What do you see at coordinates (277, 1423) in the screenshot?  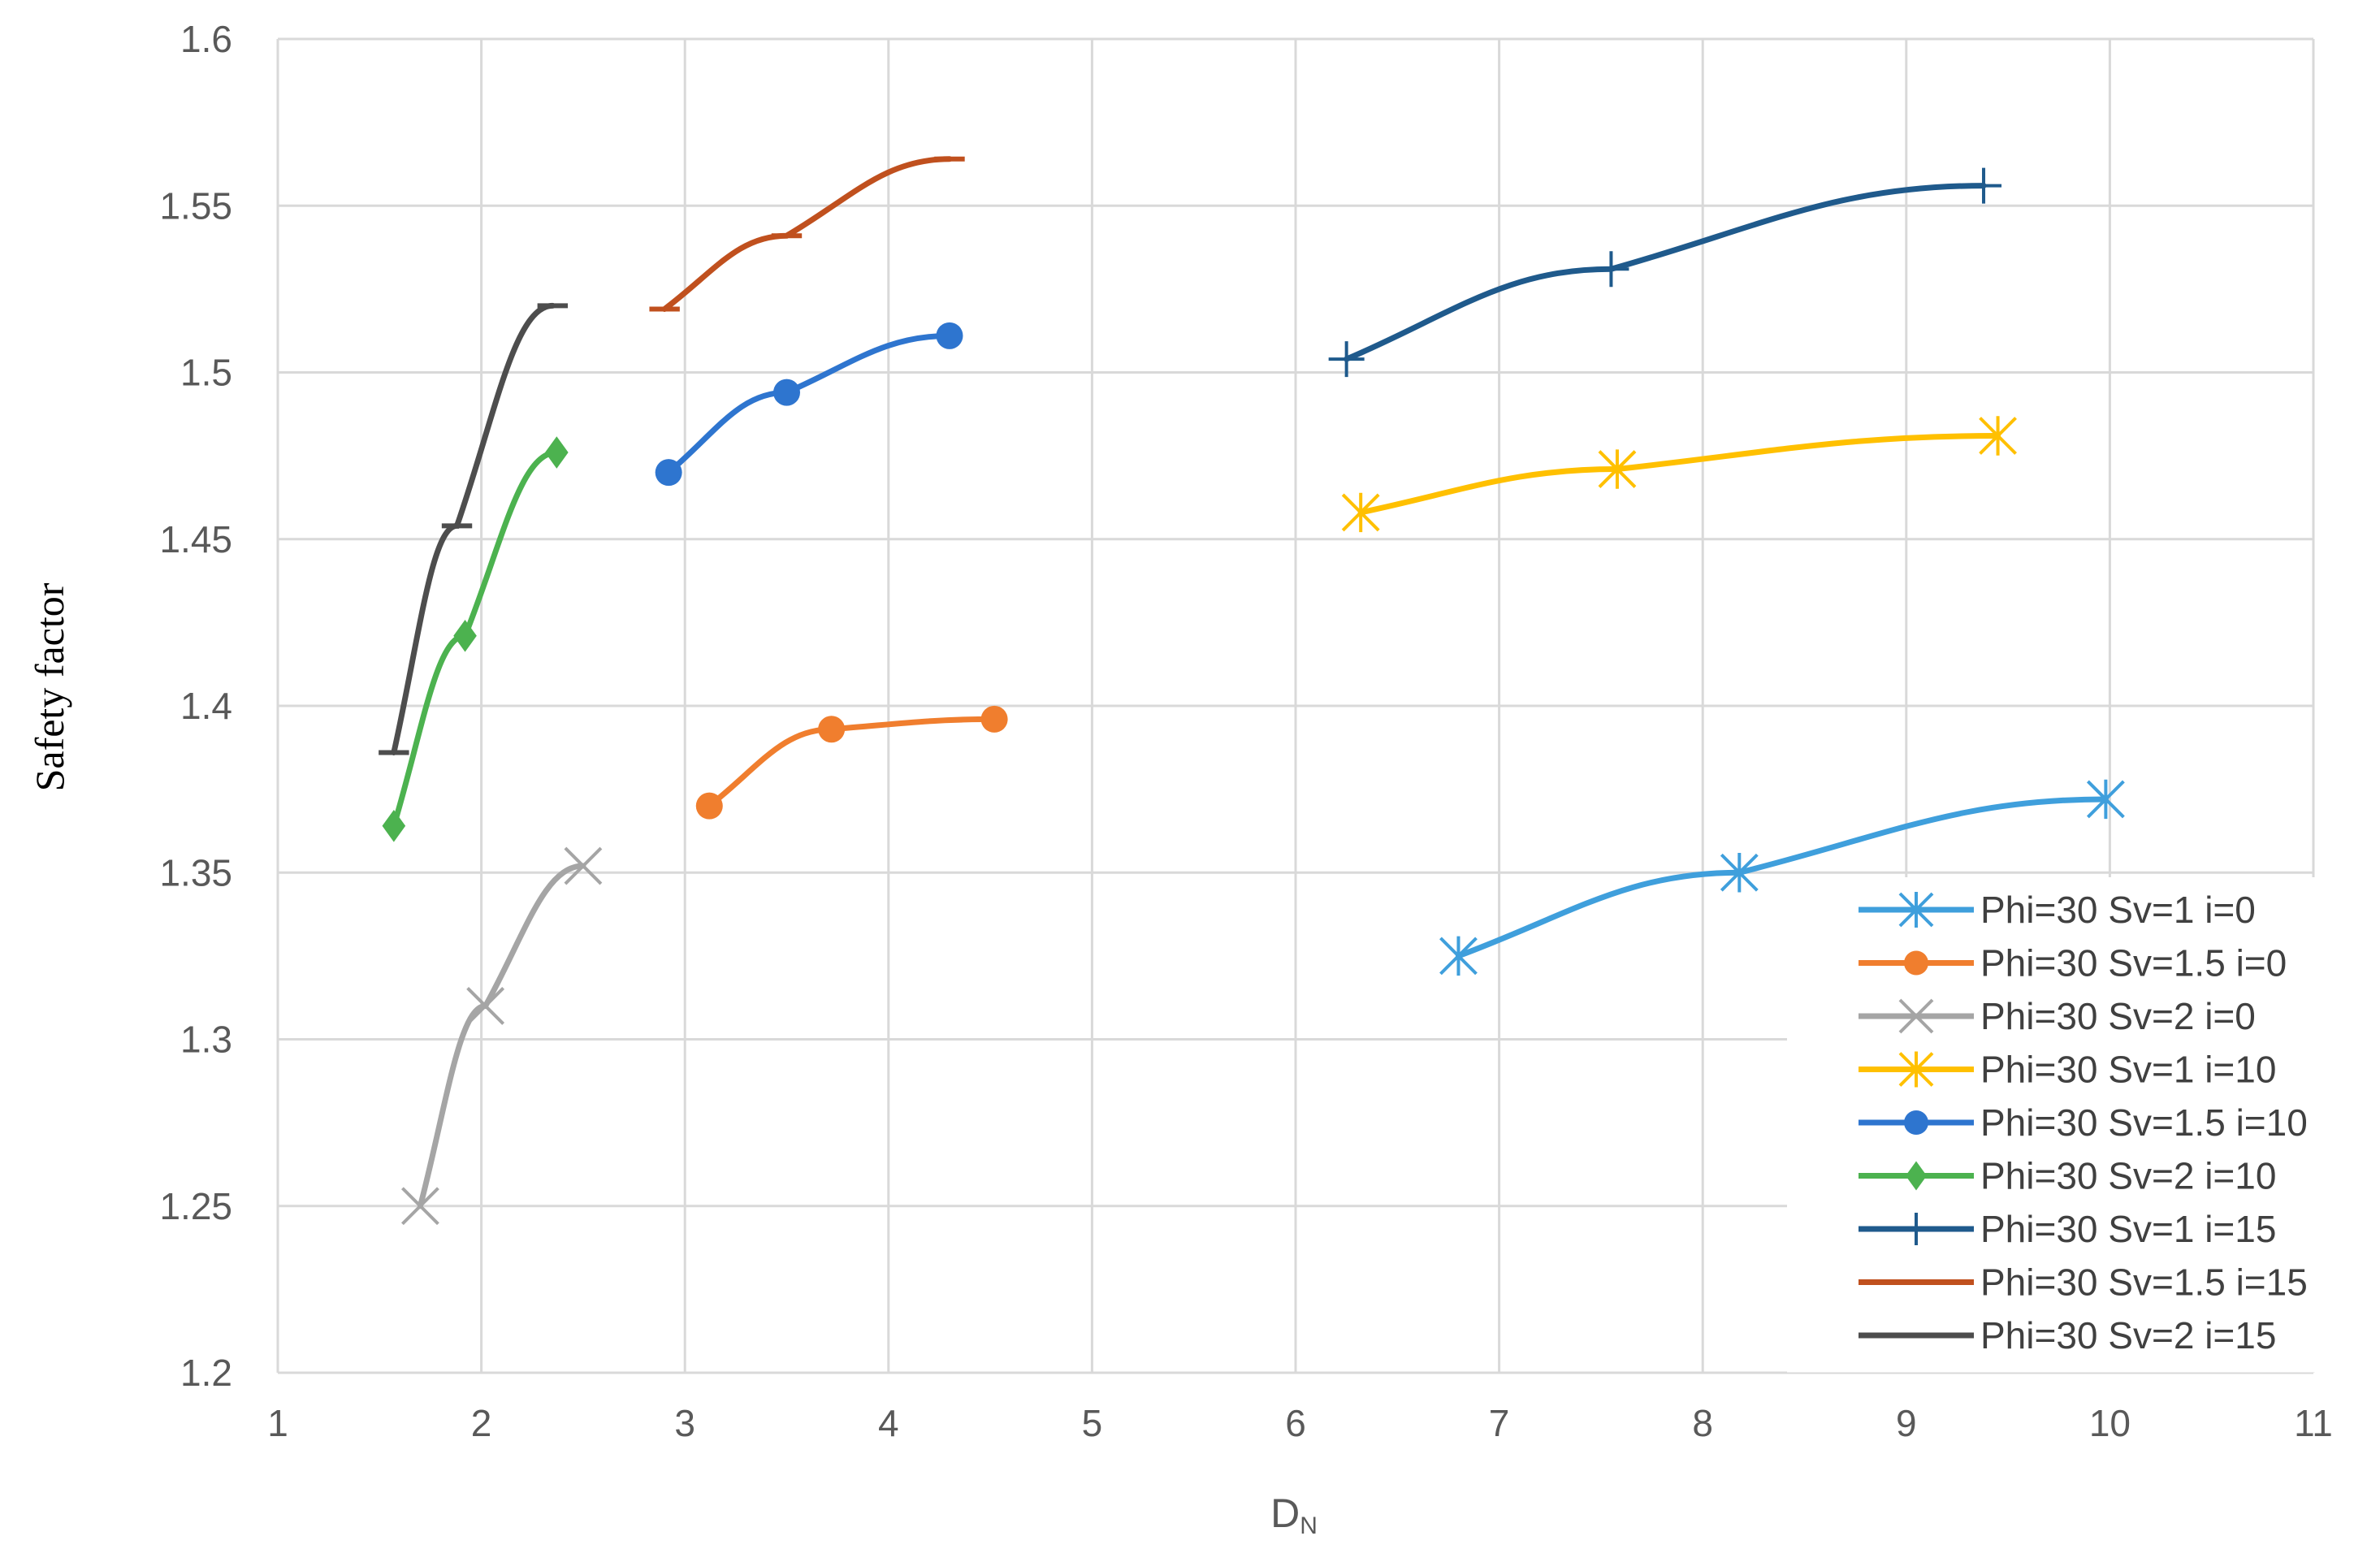 I see `x-tick-label: 1` at bounding box center [277, 1423].